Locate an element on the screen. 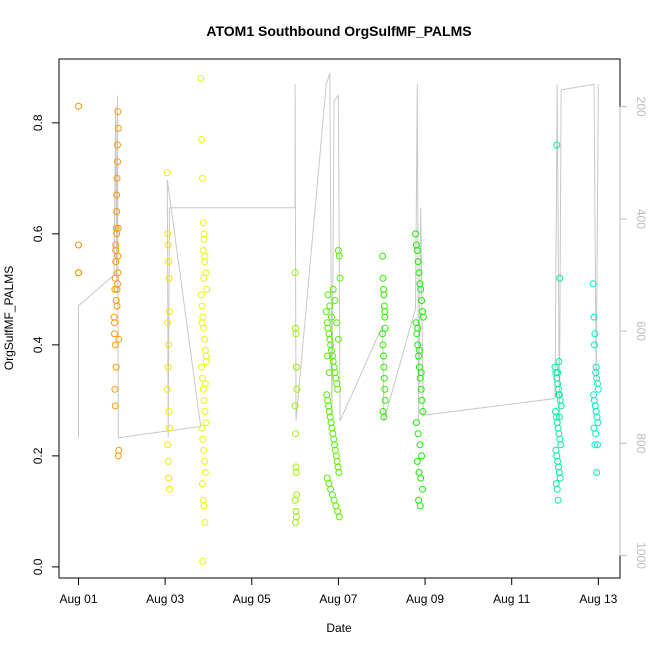 Image resolution: width=650 pixels, height=650 pixels. x-tick-label: Aug 01 is located at coordinates (78, 599).